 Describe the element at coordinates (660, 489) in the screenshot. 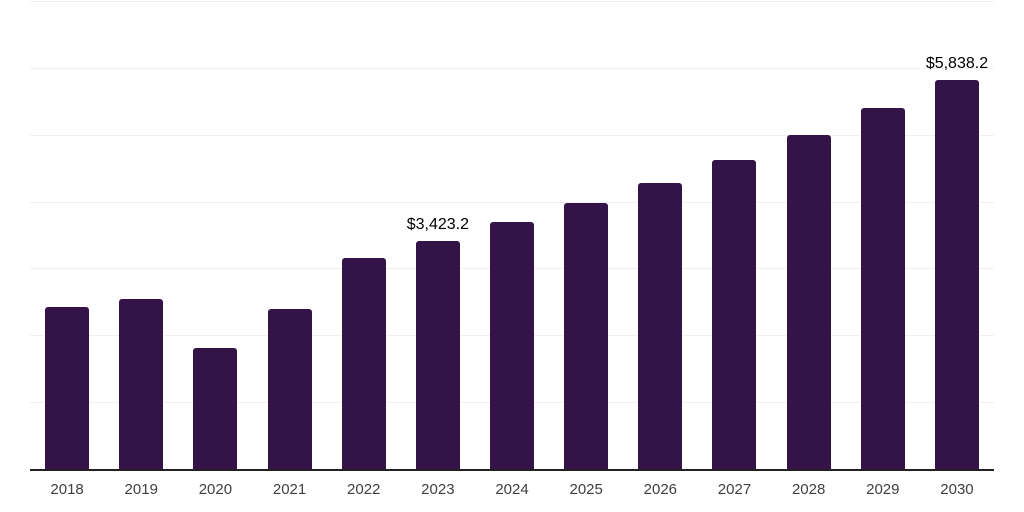

I see `x-tick-2026: 2026` at that location.